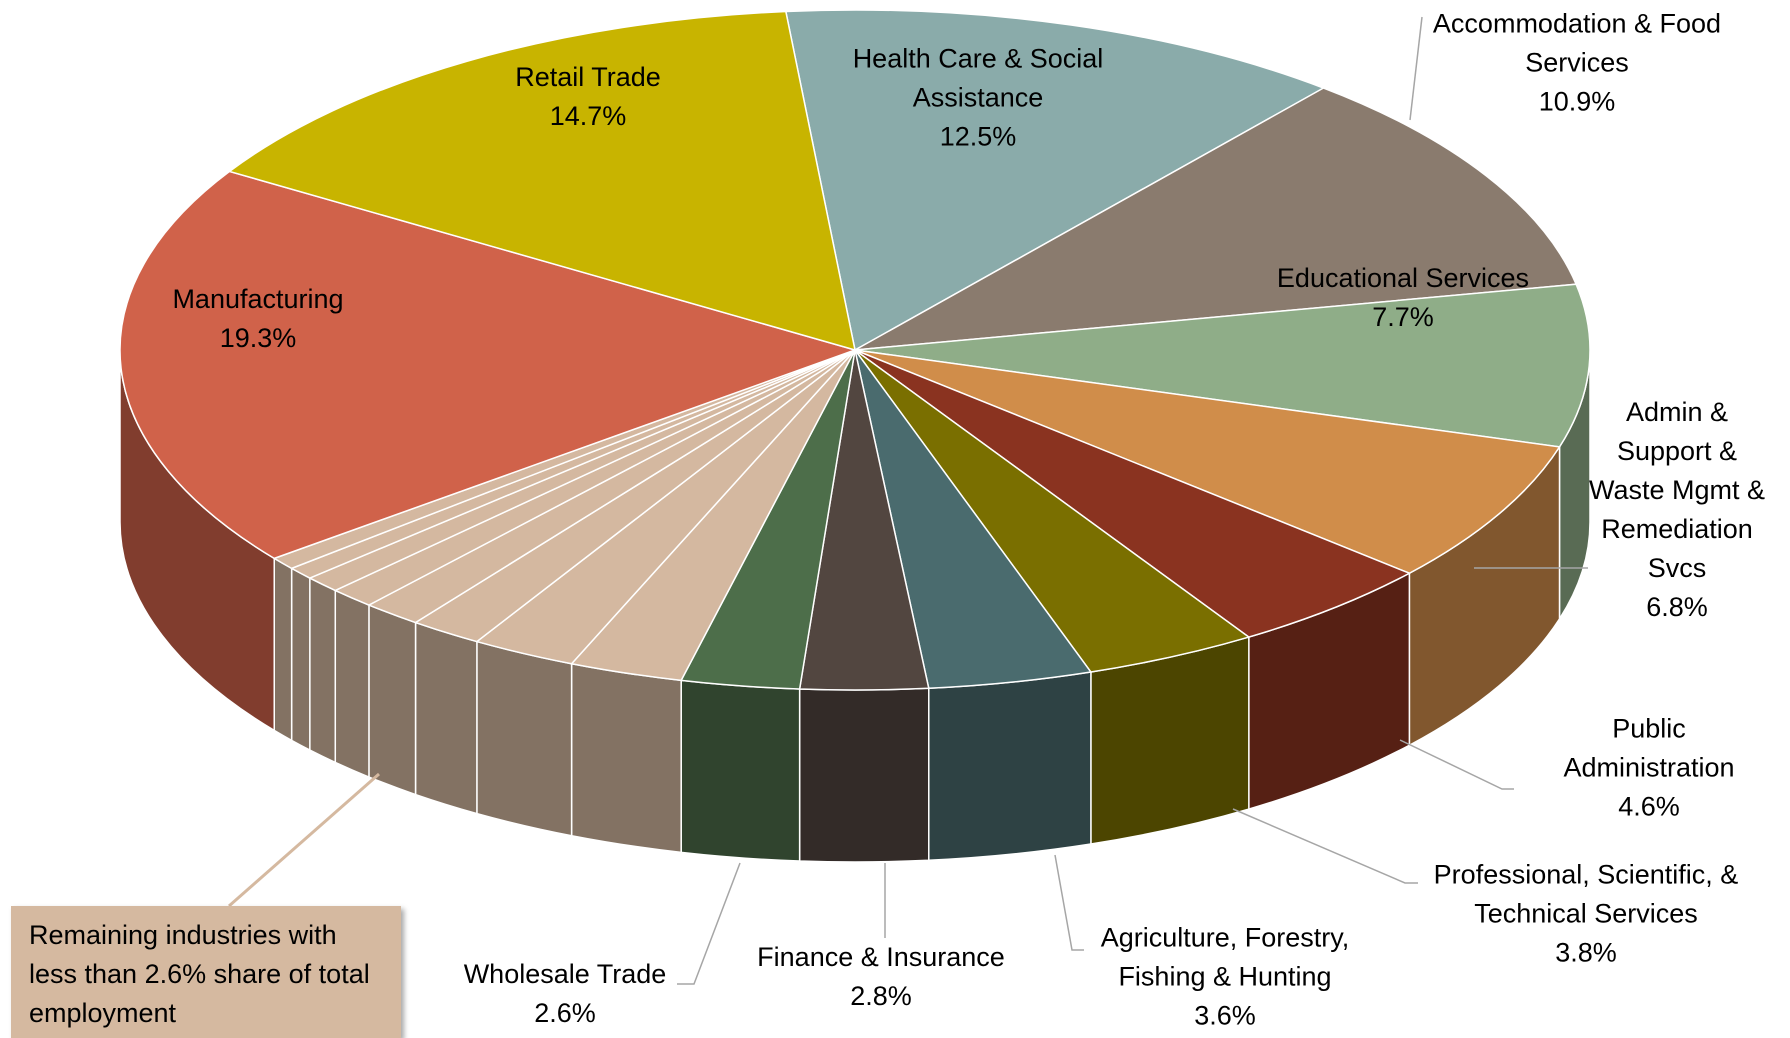  Describe the element at coordinates (1225, 957) in the screenshot. I see `category-label: Agriculture, Forestry, Fishing & Hunting` at that location.